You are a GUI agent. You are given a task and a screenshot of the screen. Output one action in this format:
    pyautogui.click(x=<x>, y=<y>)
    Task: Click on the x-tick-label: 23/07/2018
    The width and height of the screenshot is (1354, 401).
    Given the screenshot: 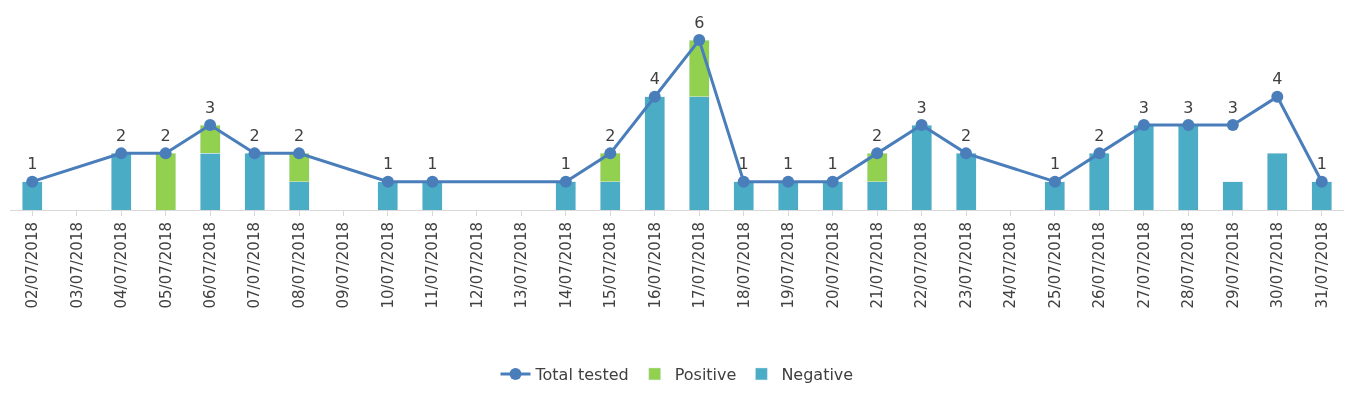 What is the action you would take?
    pyautogui.click(x=965, y=265)
    